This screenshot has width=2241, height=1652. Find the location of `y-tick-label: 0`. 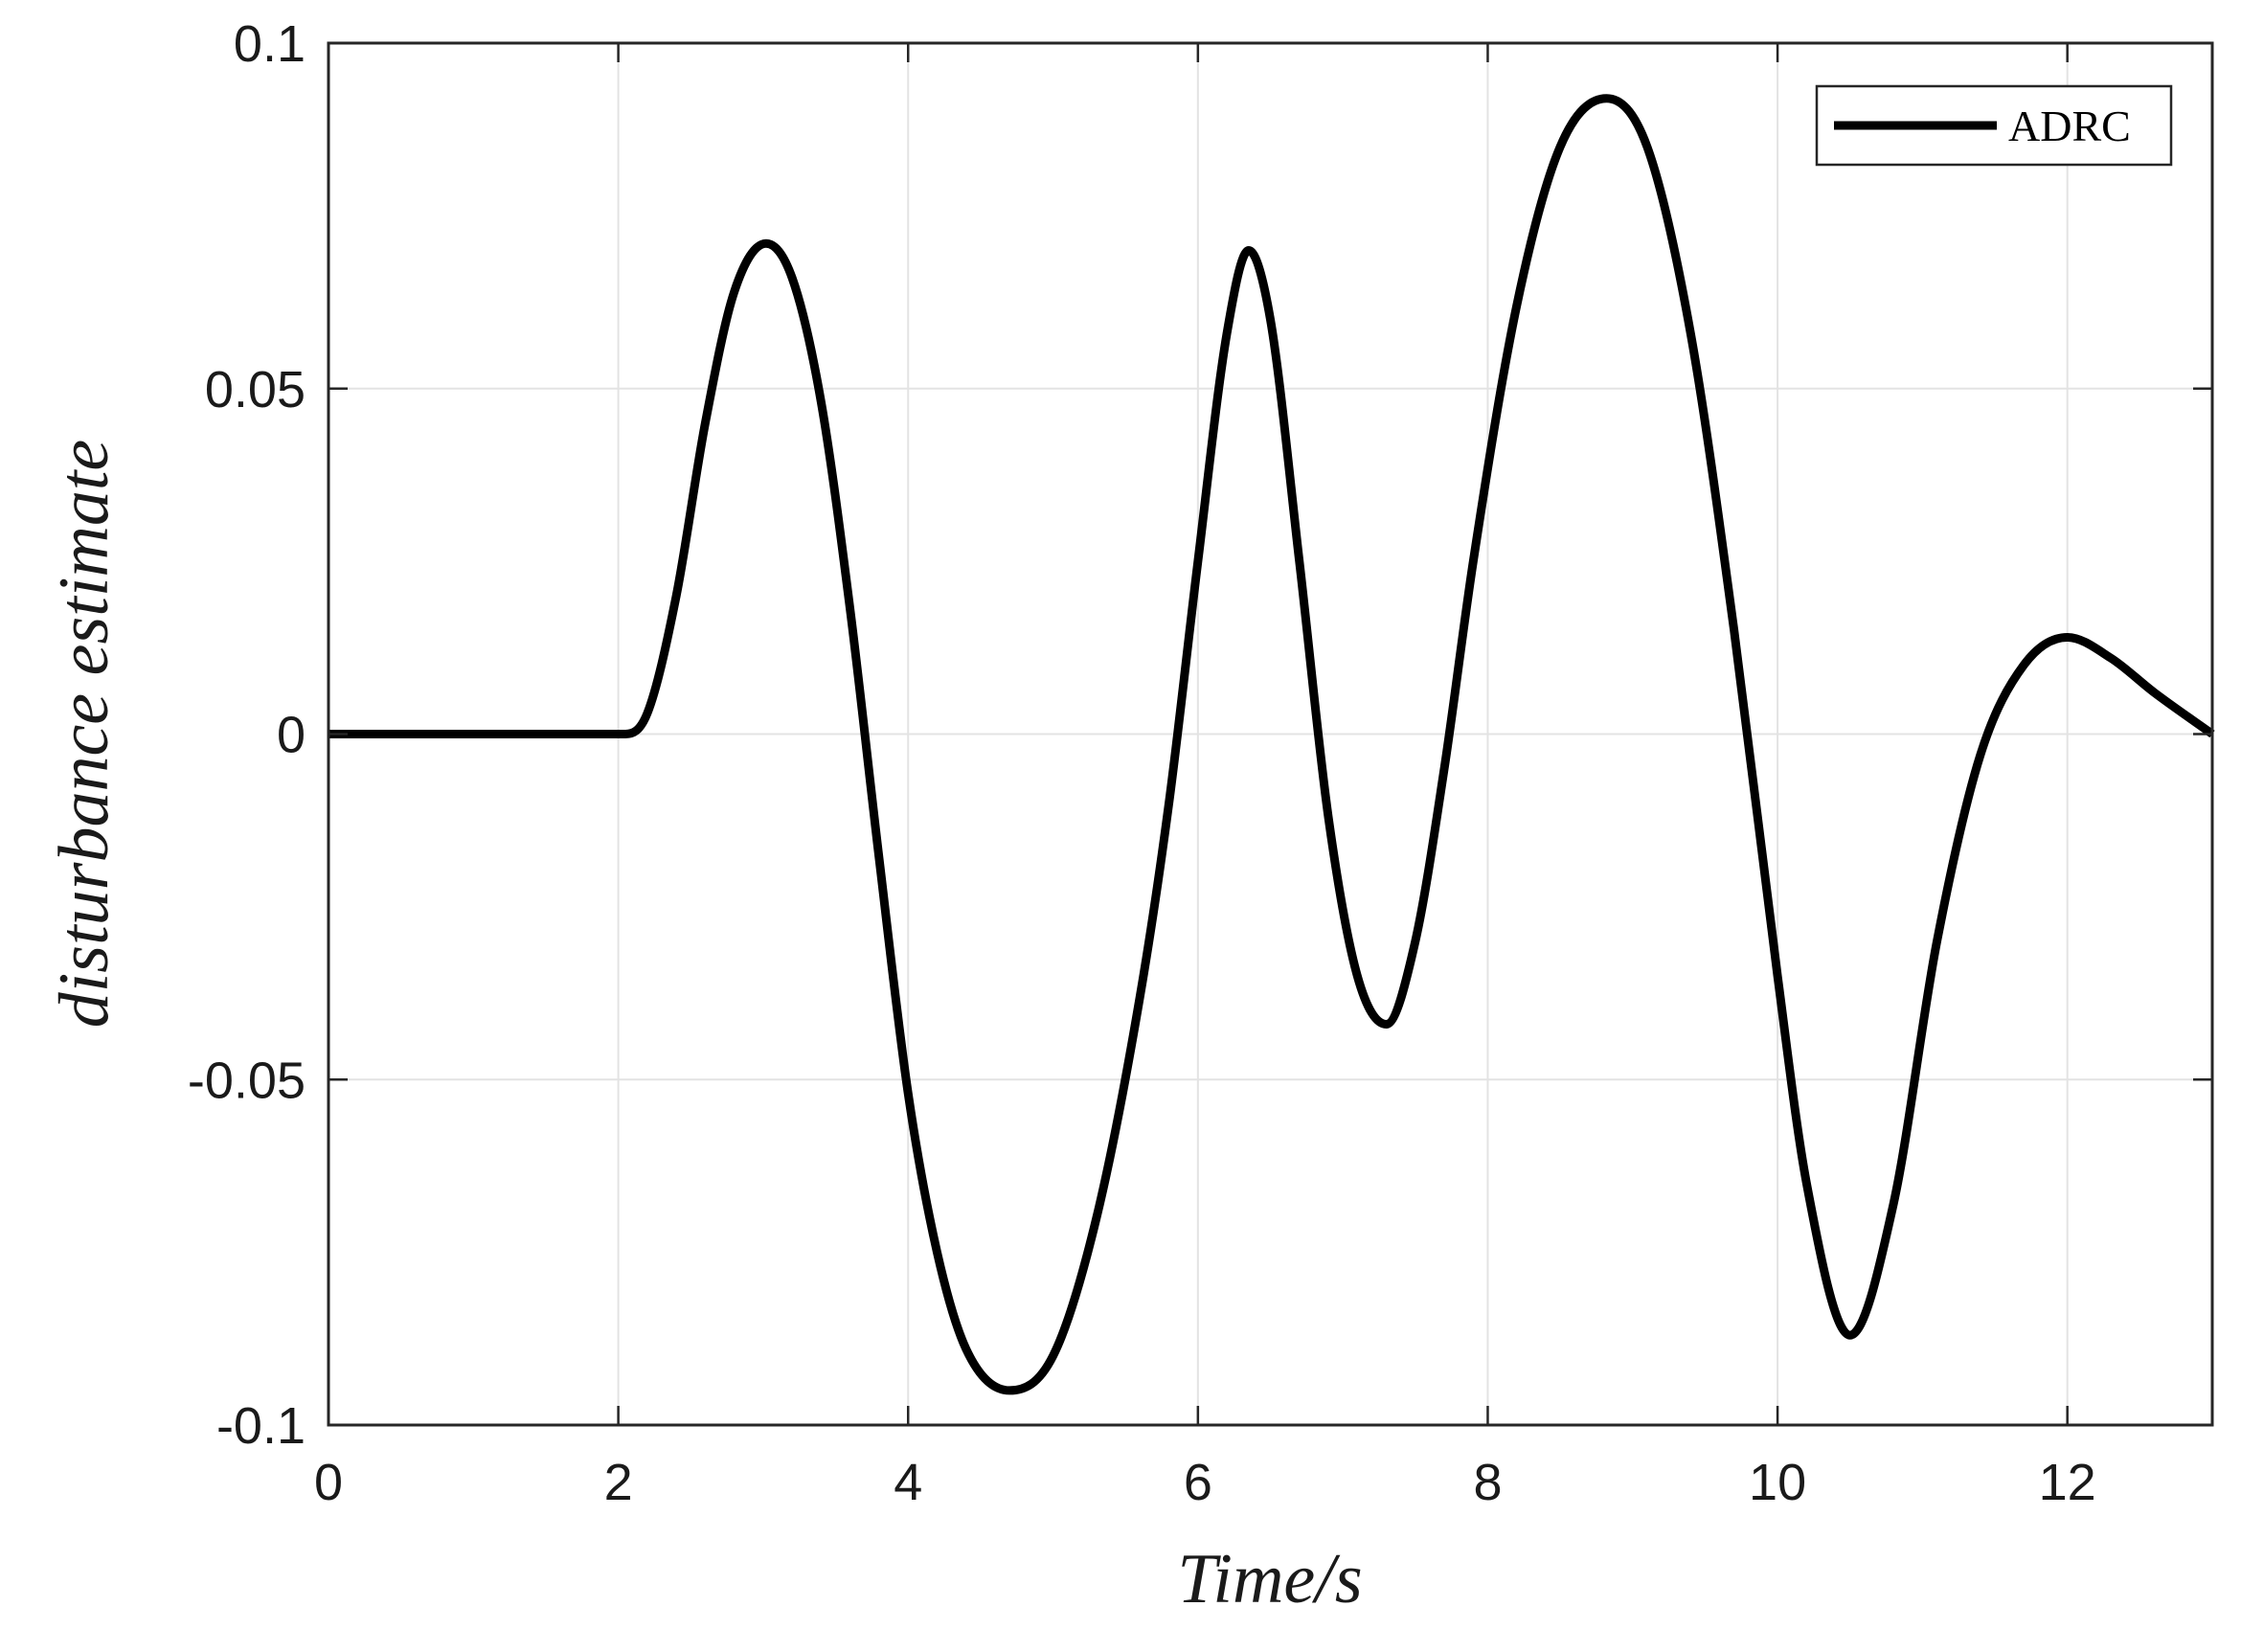

y-tick-label: 0 is located at coordinates (292, 735).